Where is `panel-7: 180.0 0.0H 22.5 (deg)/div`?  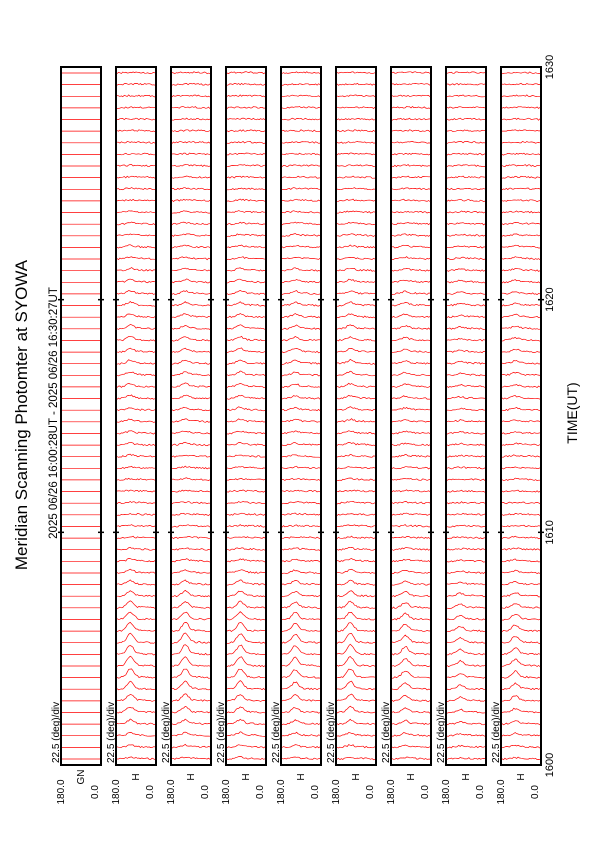 panel-7: 180.0 0.0H 22.5 (deg)/div is located at coordinates (407, 435).